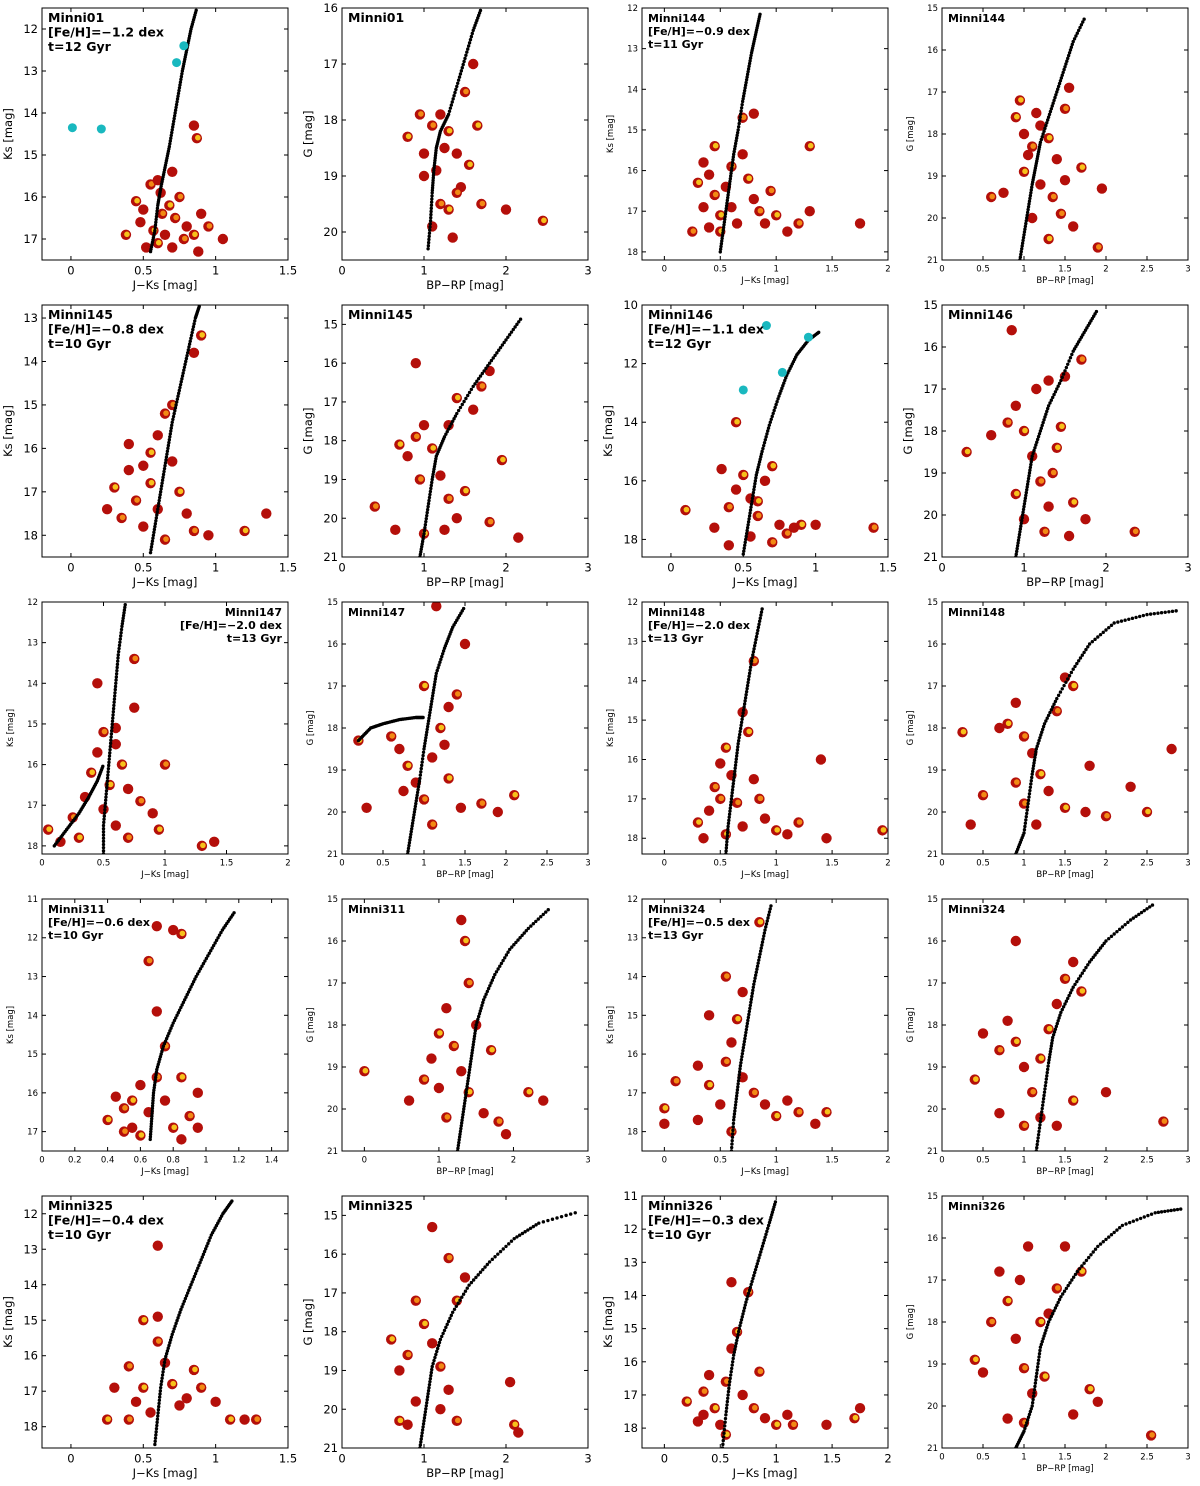  What do you see at coordinates (332, 645) in the screenshot?
I see `y-tick-label: 16` at bounding box center [332, 645].